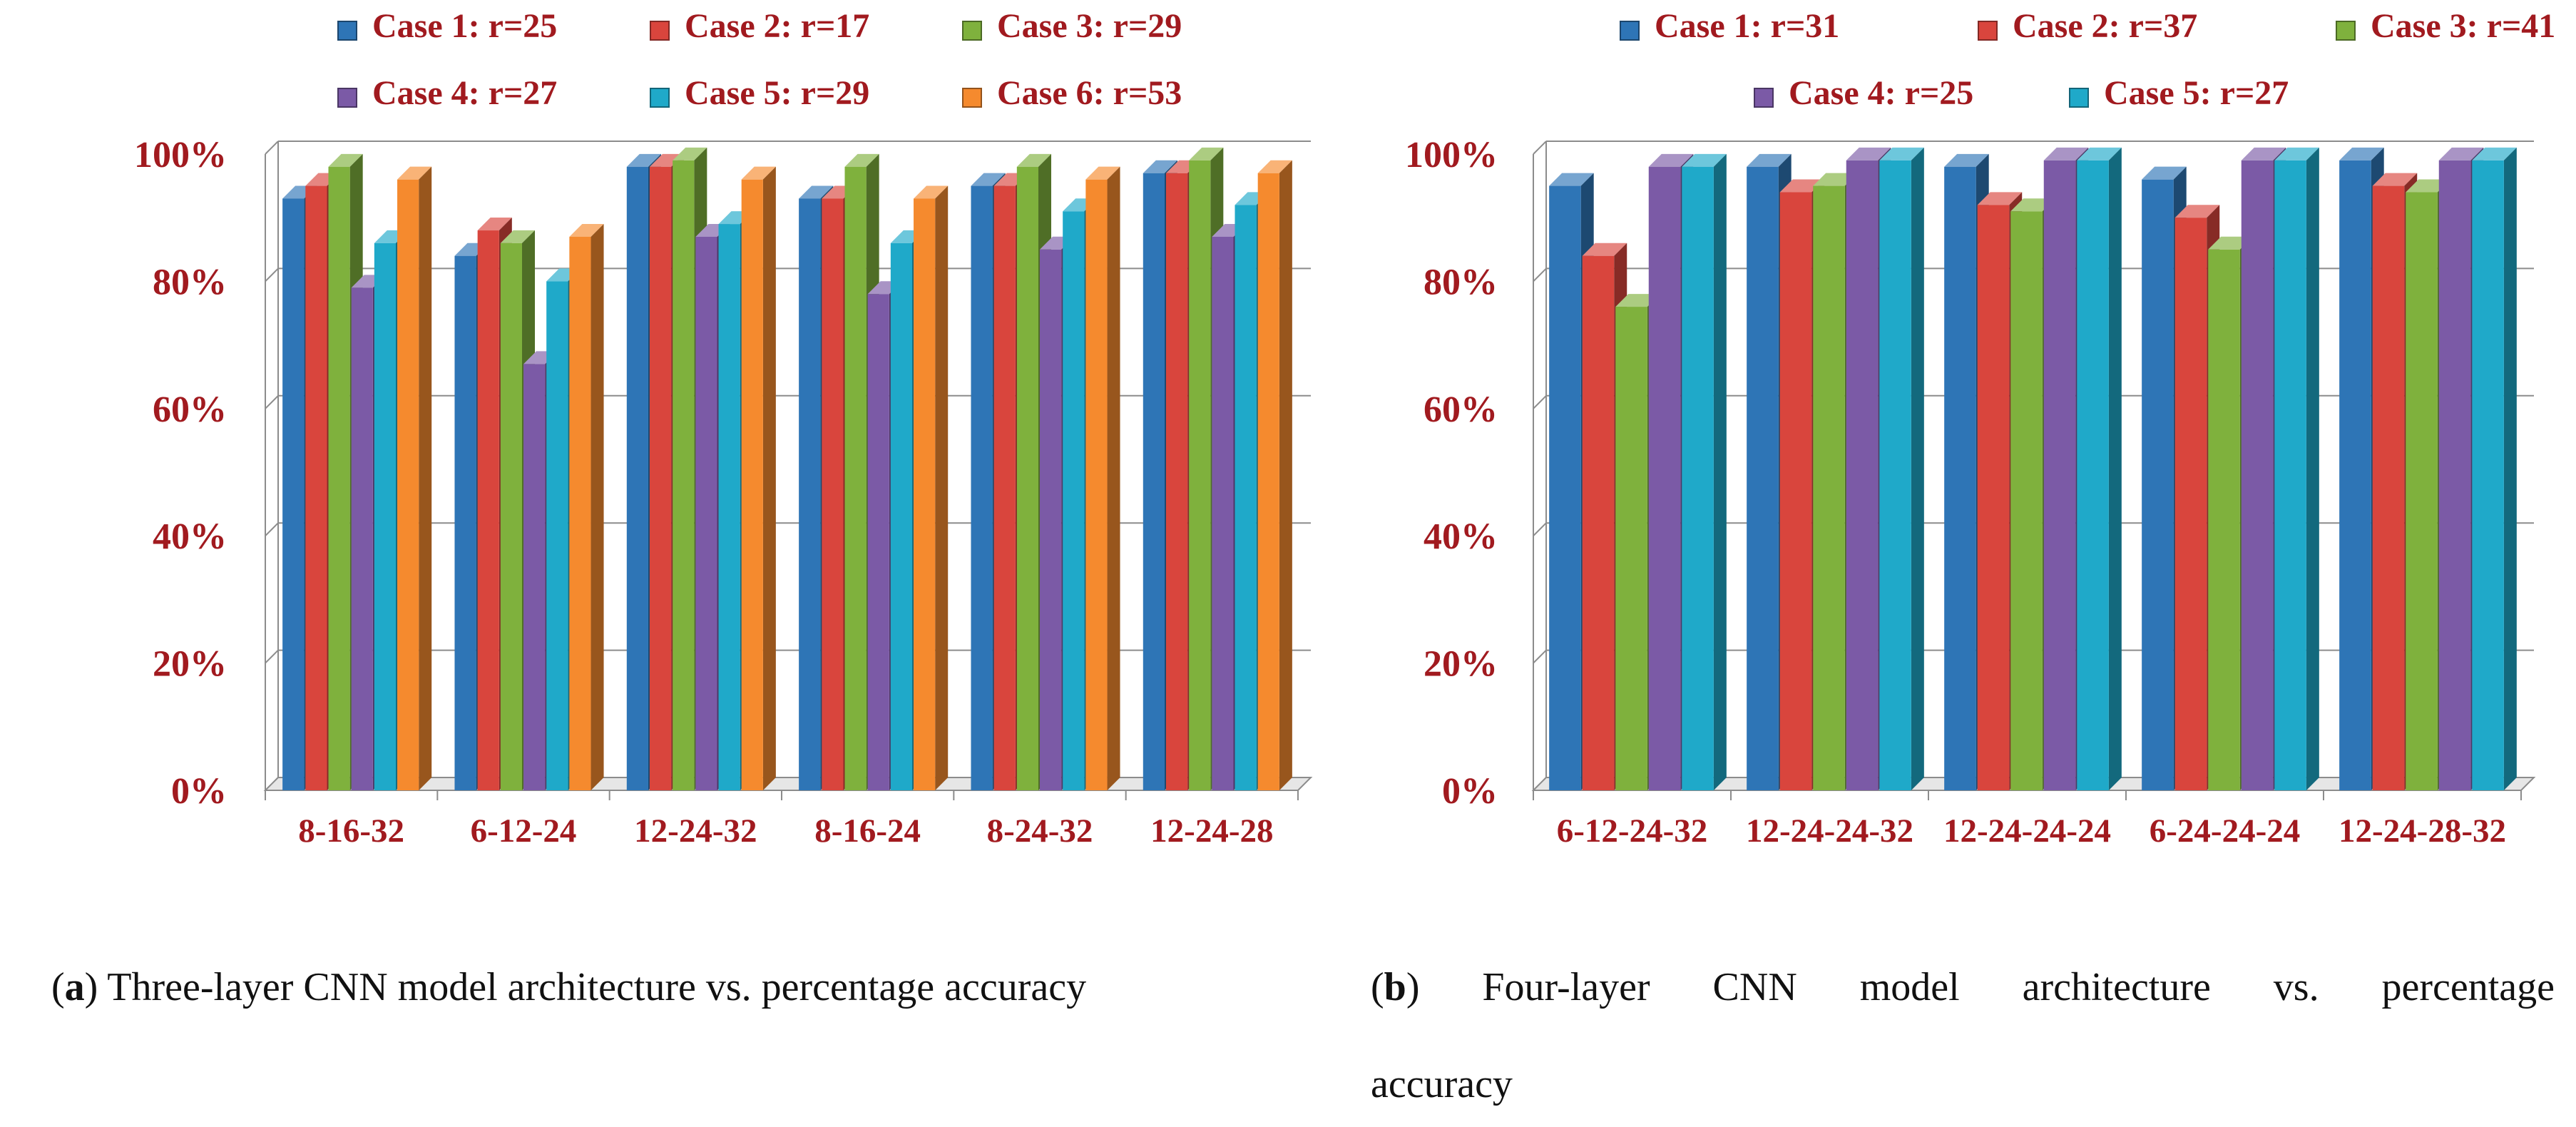 This screenshot has width=2576, height=1127. What do you see at coordinates (777, 26) in the screenshot?
I see `legend-label: Case 2: r=17` at bounding box center [777, 26].